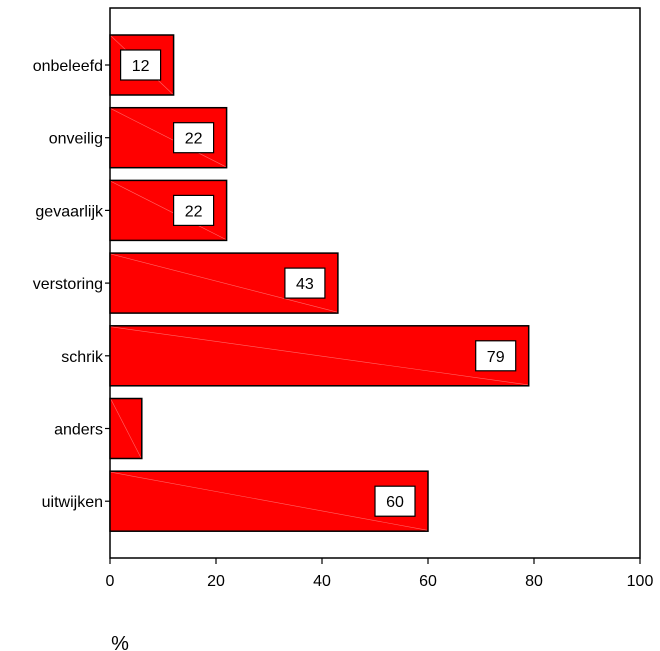 The width and height of the screenshot is (660, 651). What do you see at coordinates (82, 357) in the screenshot?
I see `category-label-schrik: schrik` at bounding box center [82, 357].